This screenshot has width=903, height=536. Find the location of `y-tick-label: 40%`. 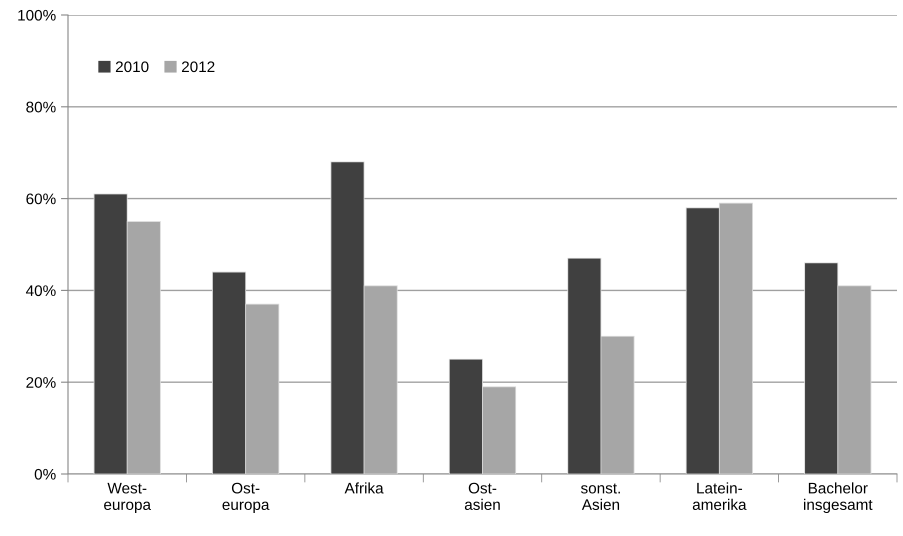

y-tick-label: 40% is located at coordinates (41, 290).